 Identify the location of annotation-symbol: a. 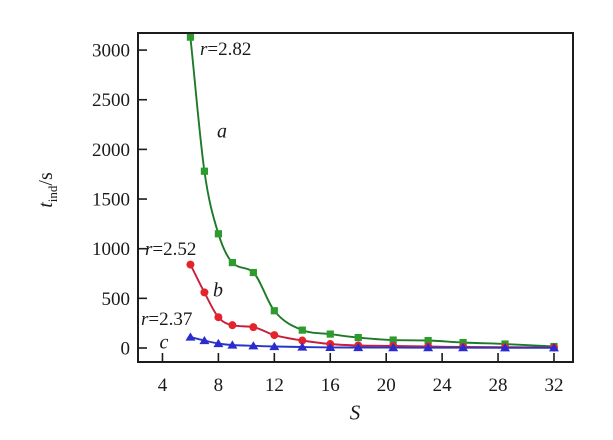
(222, 131).